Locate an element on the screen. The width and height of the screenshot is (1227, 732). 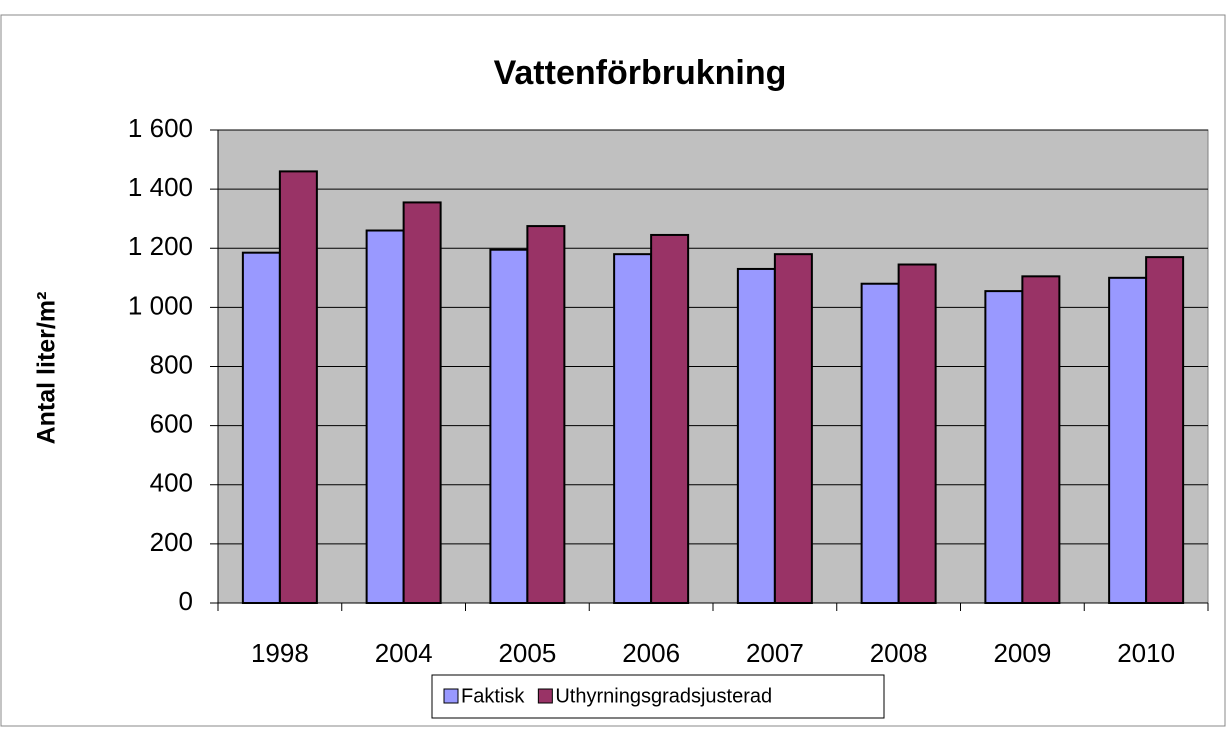
x-tick-label: 1998 is located at coordinates (280, 653).